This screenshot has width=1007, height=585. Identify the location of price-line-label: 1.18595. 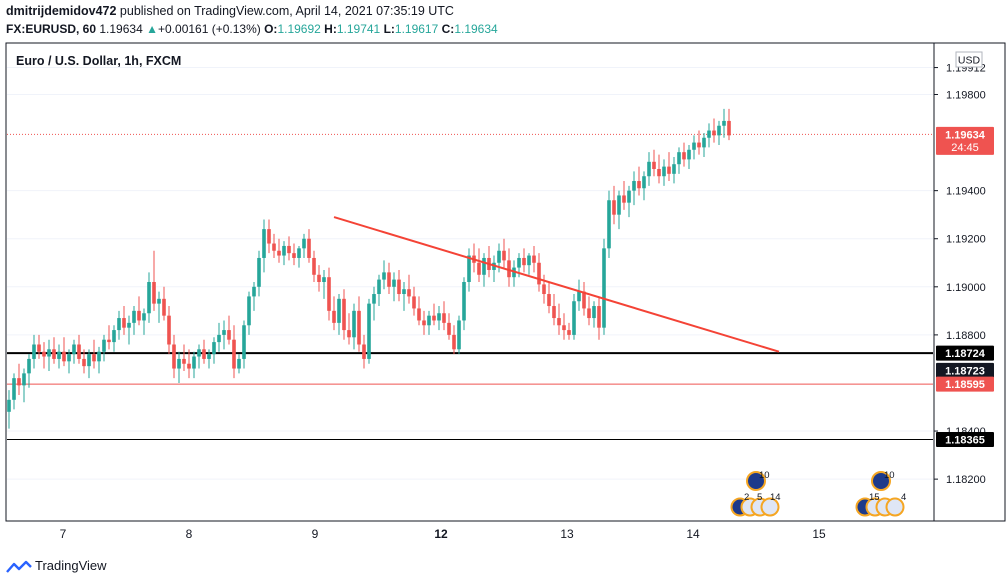
(965, 385).